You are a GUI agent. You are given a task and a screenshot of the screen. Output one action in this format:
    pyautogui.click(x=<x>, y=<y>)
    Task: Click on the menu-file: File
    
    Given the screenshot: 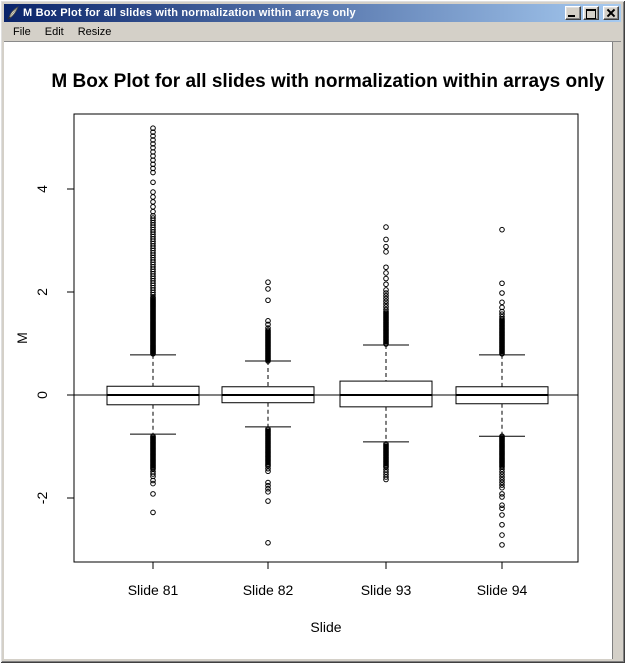 What is the action you would take?
    pyautogui.click(x=22, y=32)
    